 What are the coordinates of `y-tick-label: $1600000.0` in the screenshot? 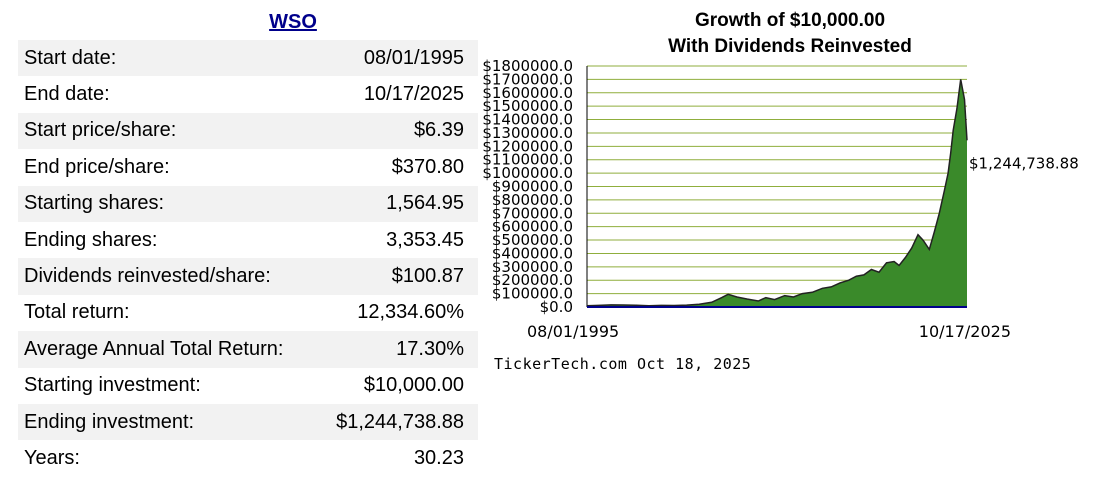 It's located at (527, 93).